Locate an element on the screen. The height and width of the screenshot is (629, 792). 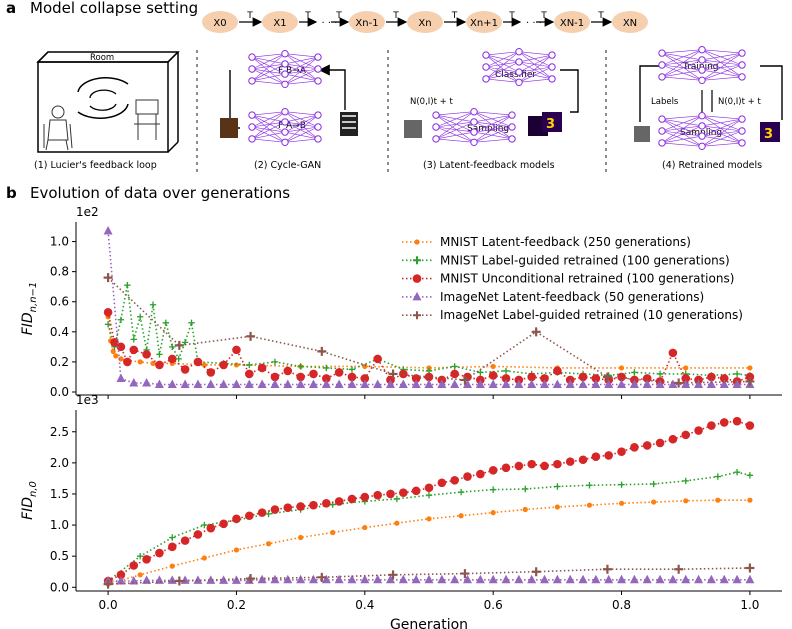
retrained-labels-label: Labels is located at coordinates (665, 102).